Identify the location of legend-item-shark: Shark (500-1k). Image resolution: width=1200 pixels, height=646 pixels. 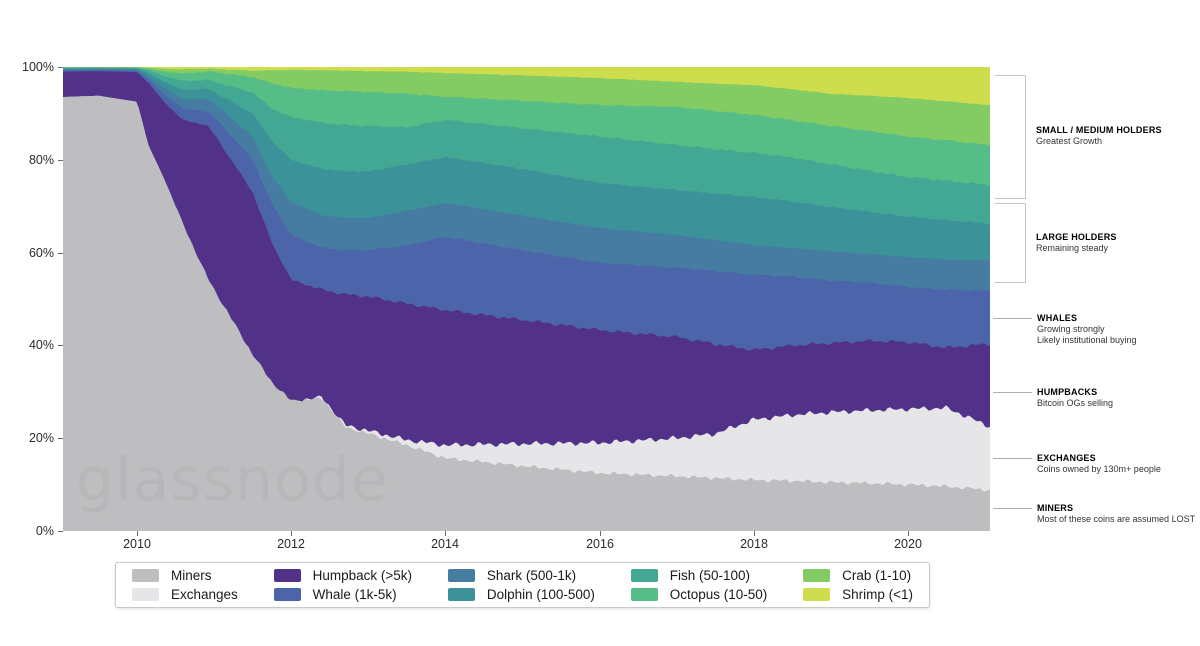
(521, 575).